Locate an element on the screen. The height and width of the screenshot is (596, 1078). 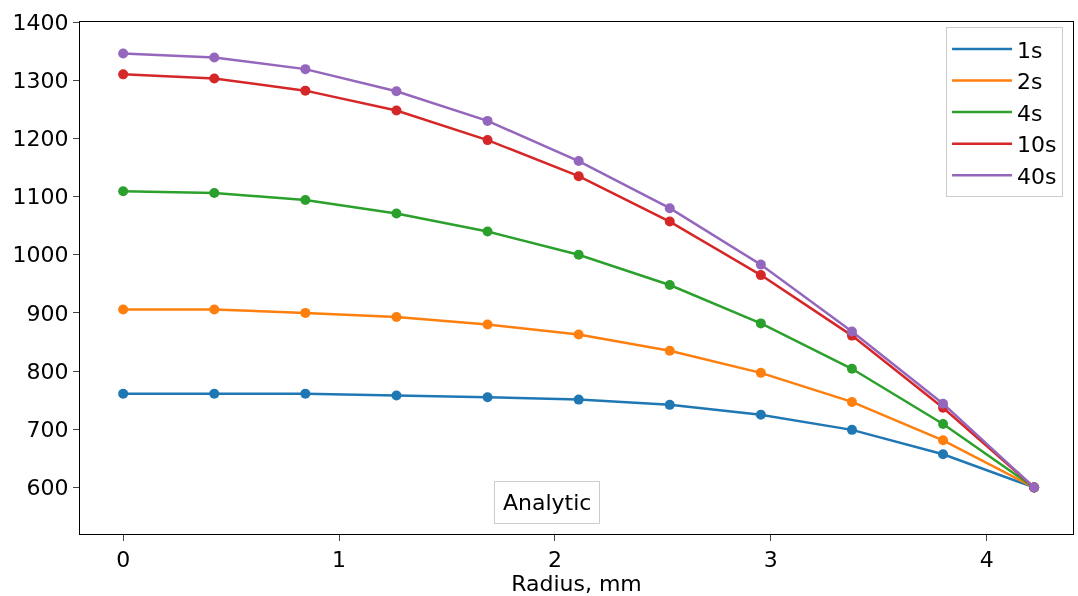
x-tick-label: 4 is located at coordinates (986, 560).